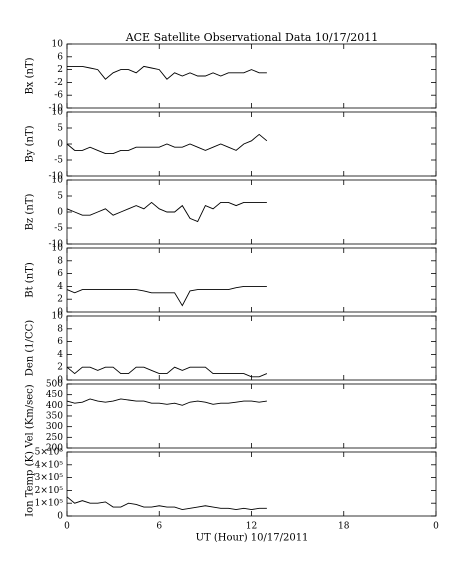  Describe the element at coordinates (30, 280) in the screenshot. I see `y-axis-label: Bt (nT)` at that location.